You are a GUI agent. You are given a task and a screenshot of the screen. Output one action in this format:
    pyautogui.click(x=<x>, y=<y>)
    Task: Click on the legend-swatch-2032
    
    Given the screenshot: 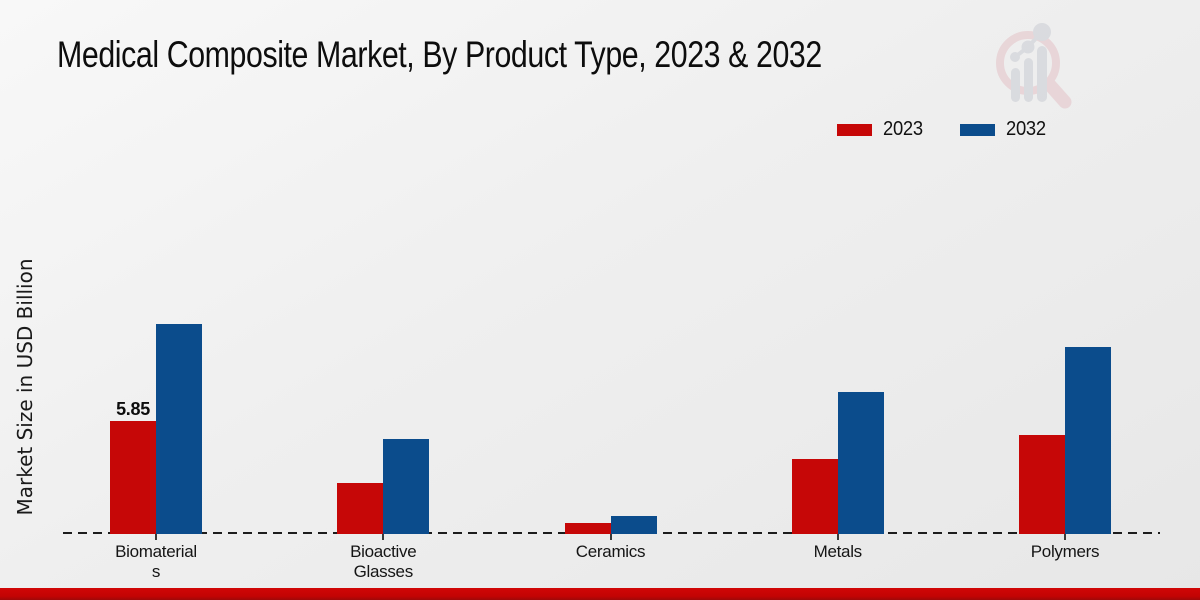 What is the action you would take?
    pyautogui.click(x=978, y=129)
    